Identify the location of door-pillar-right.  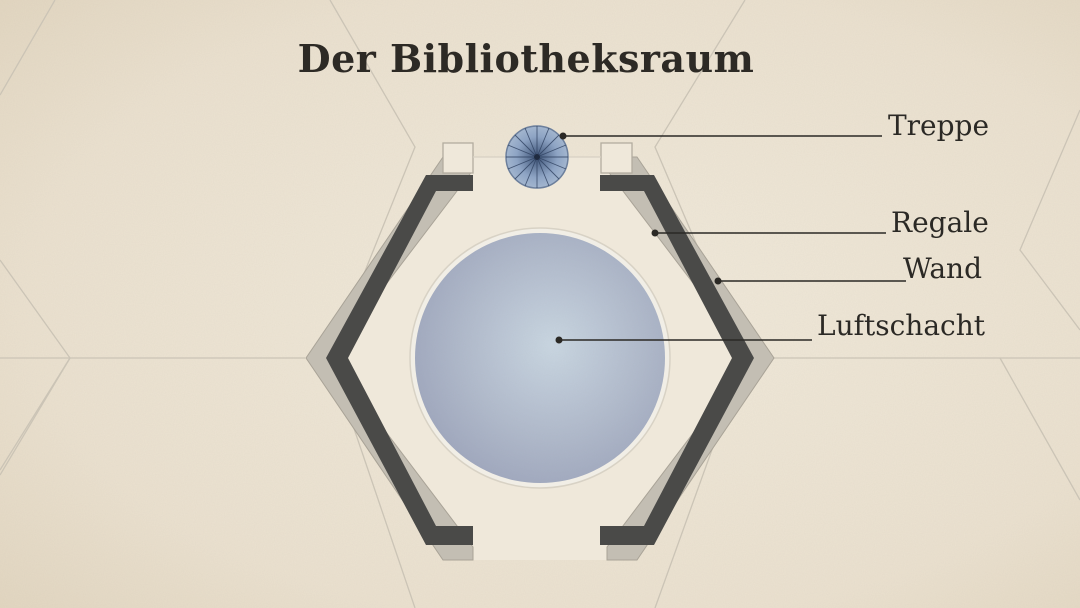
(616, 158).